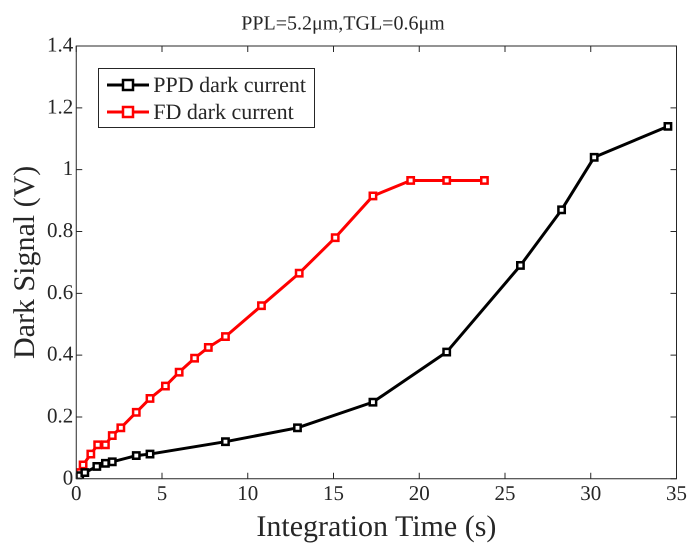  What do you see at coordinates (24, 263) in the screenshot?
I see `y-axis-title: Dark Signal (V)` at bounding box center [24, 263].